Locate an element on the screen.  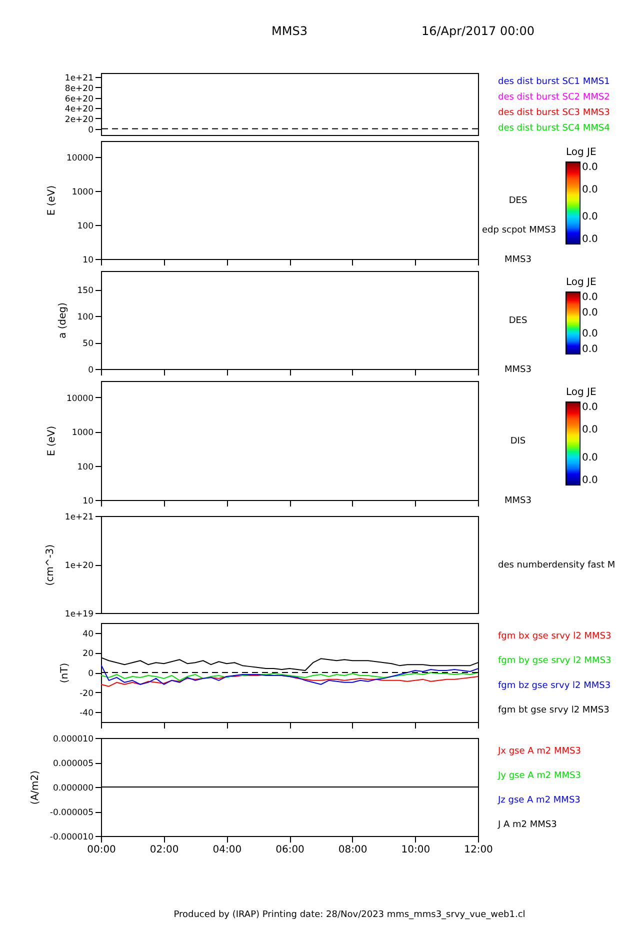
x-tick-label: 02:00 is located at coordinates (164, 850).